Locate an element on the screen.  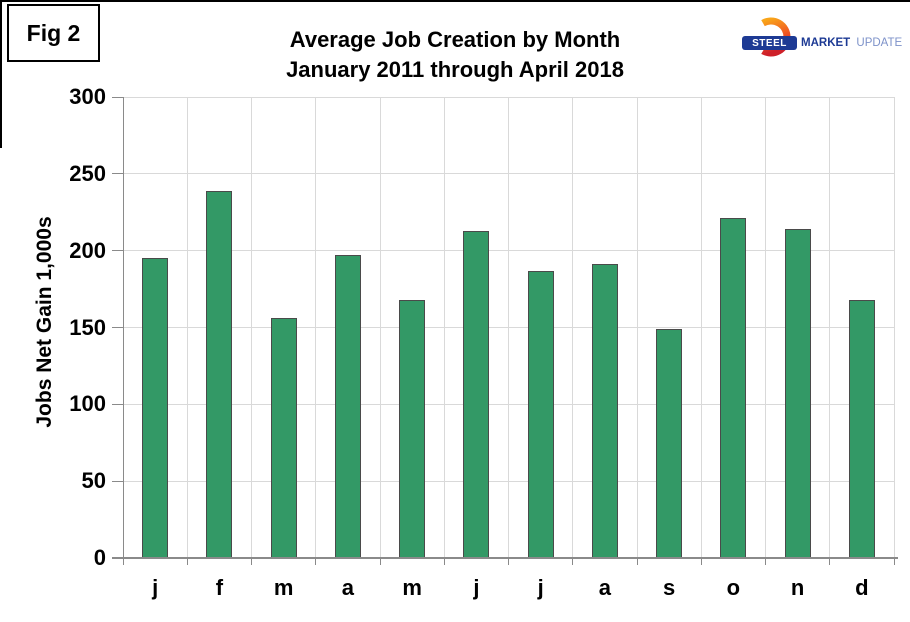
logo-update-text: UPDATE is located at coordinates (879, 43).